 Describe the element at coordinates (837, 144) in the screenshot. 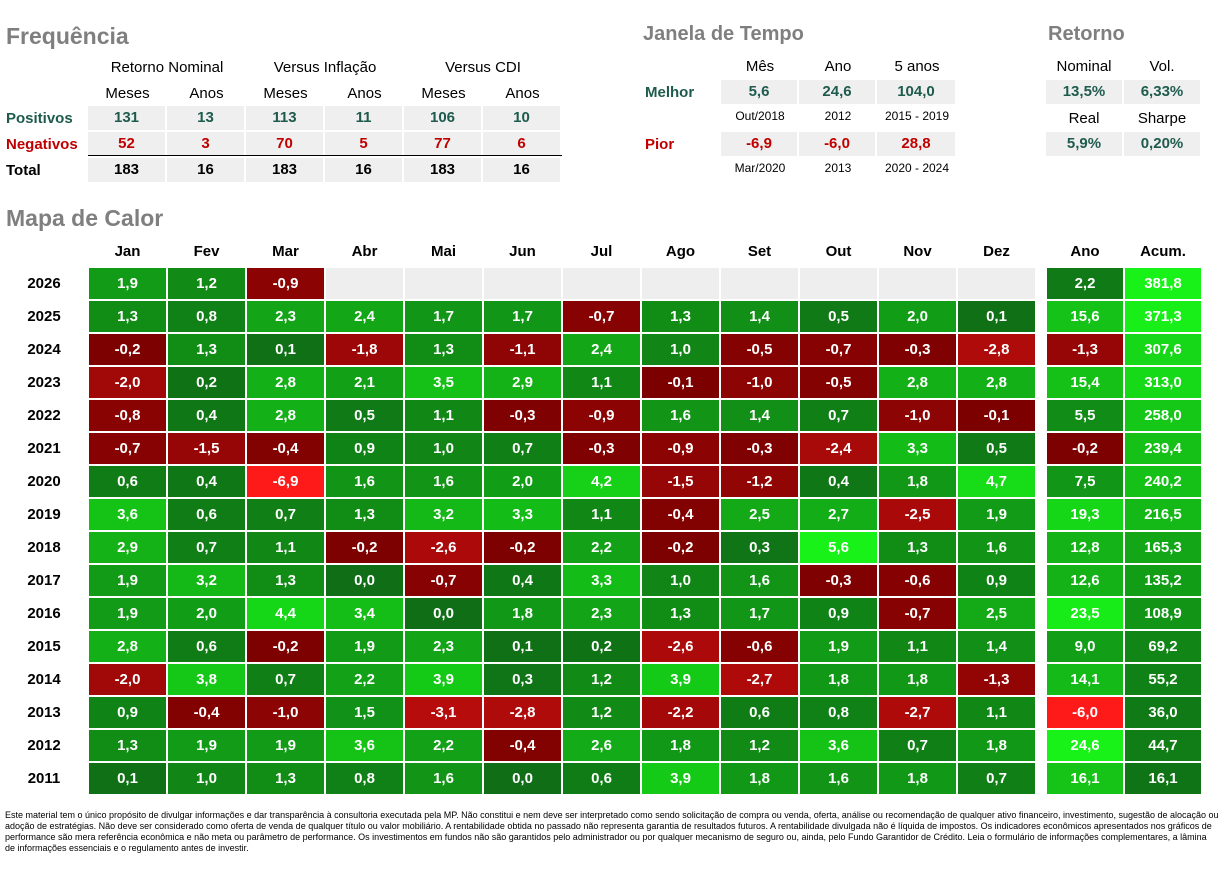

I see `pior-ano-value: -6,0` at that location.